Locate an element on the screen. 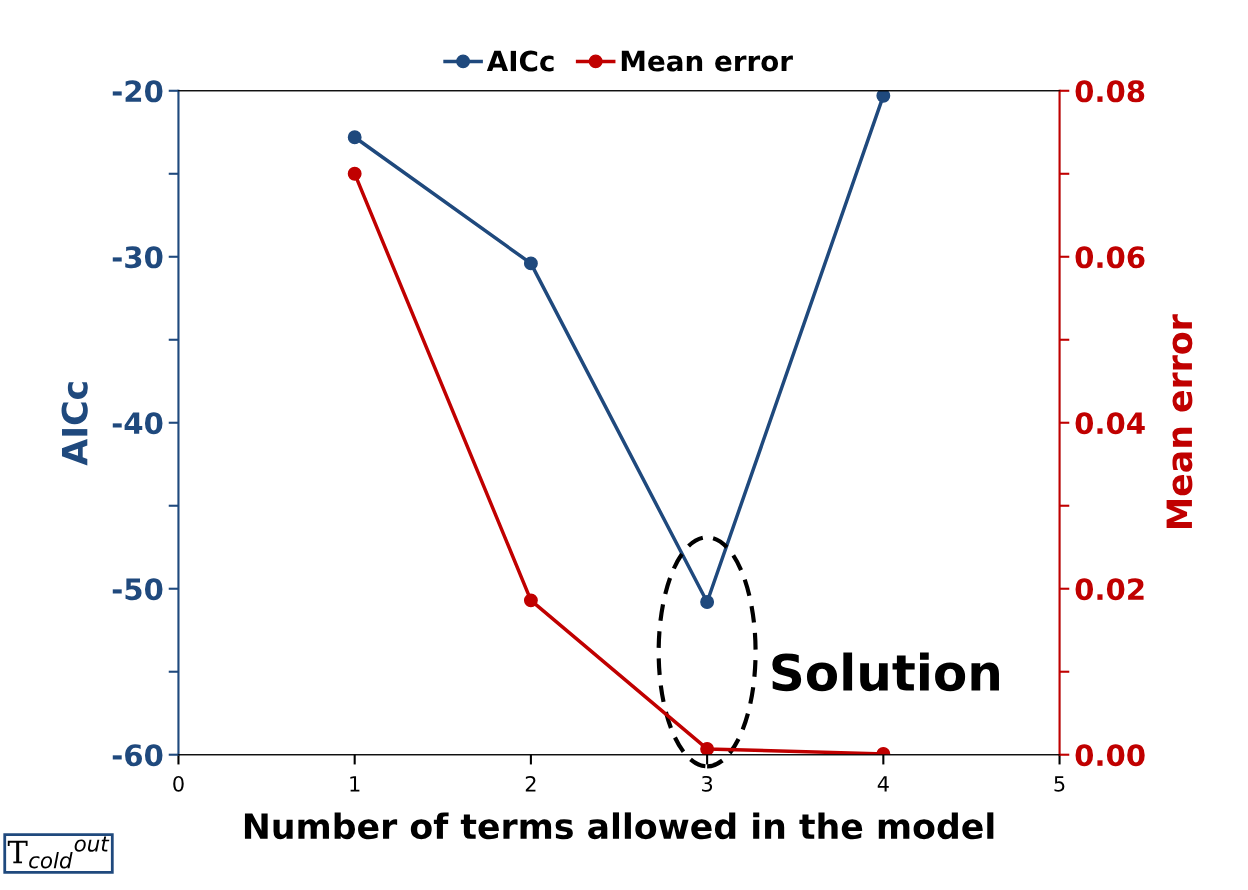  x-tick-label: 3 is located at coordinates (707, 783).